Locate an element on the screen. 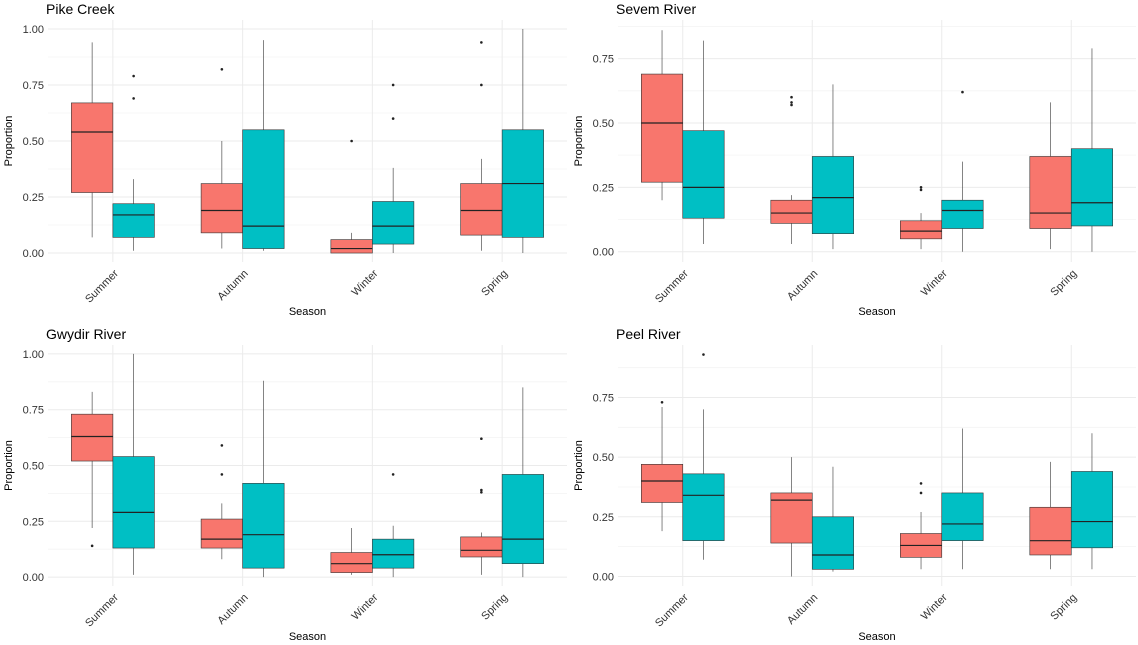  panel-title: Sevem River is located at coordinates (656, 9).